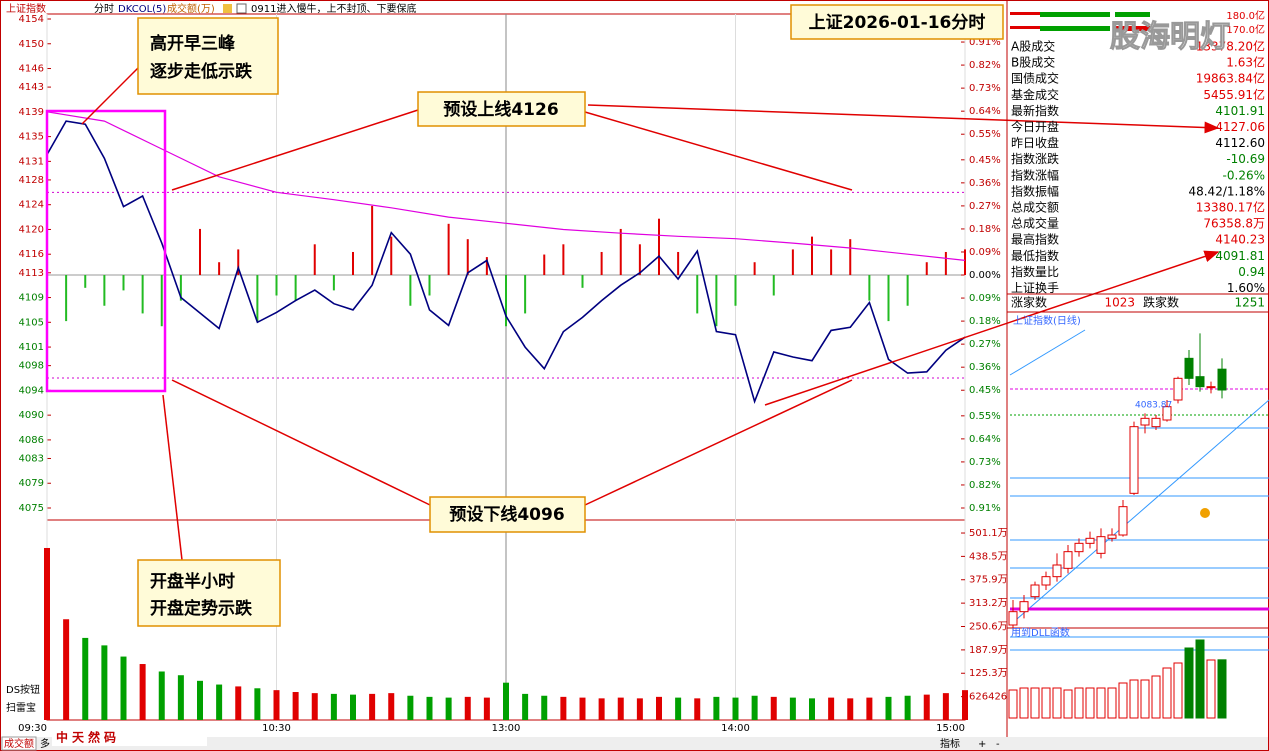 This screenshot has height=751, width=1269. What do you see at coordinates (21, 707) in the screenshot?
I see `side-label: 扫雷宝` at bounding box center [21, 707].